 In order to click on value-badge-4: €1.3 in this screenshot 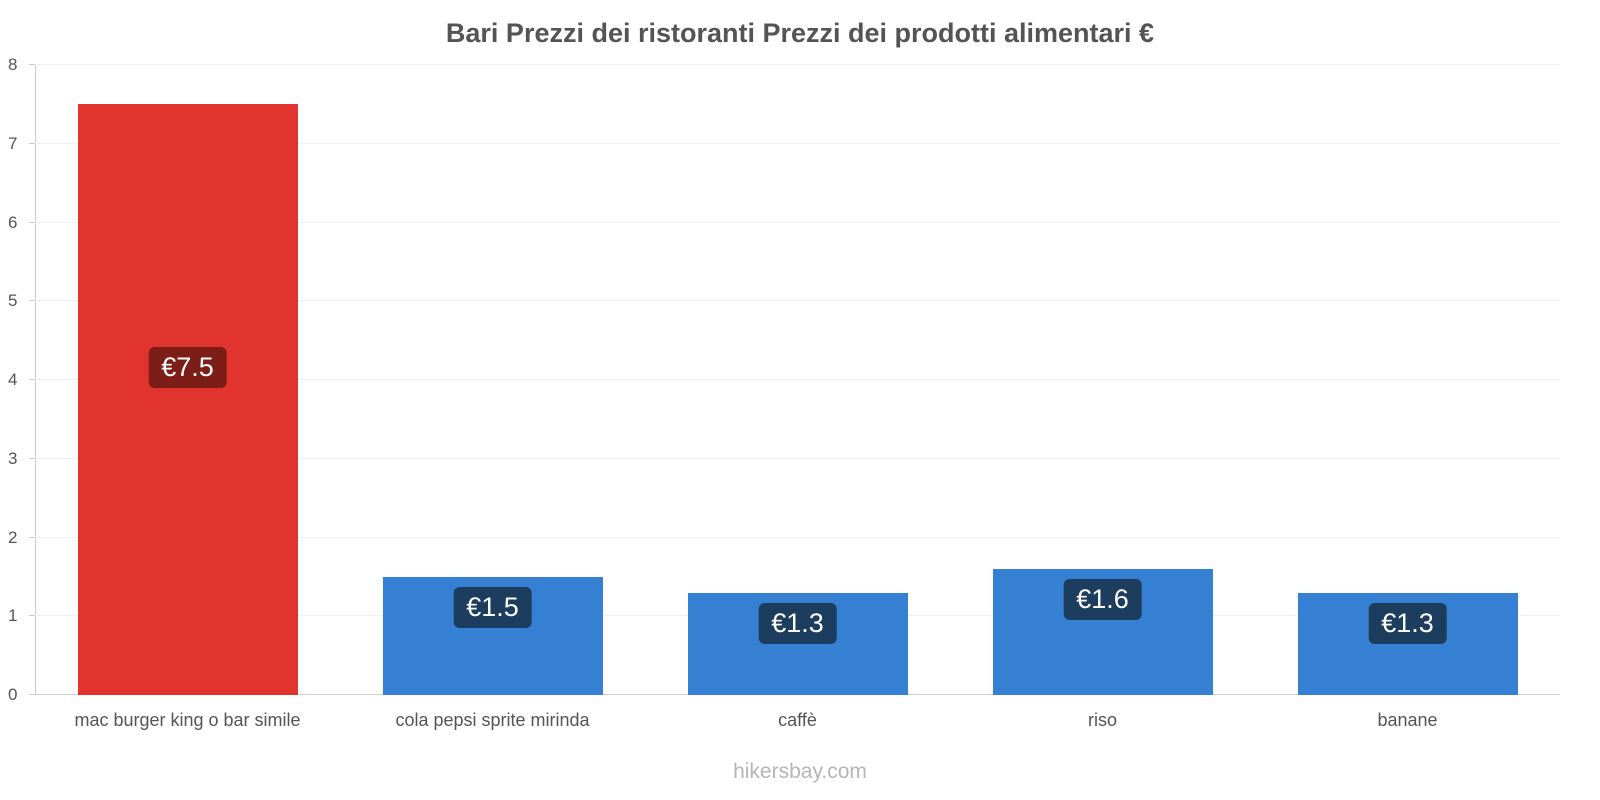, I will do `click(1407, 623)`.